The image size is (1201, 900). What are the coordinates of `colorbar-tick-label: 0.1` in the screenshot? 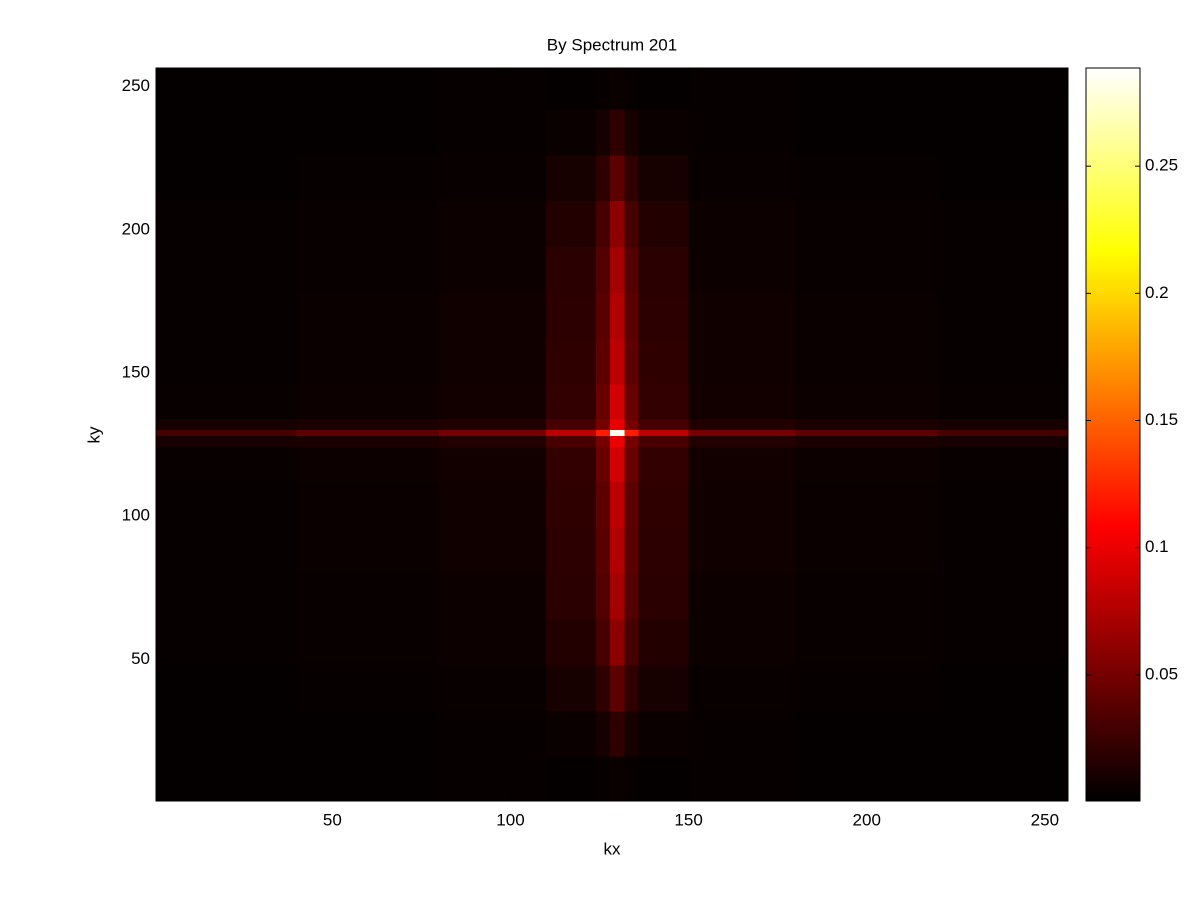 It's located at (1157, 546).